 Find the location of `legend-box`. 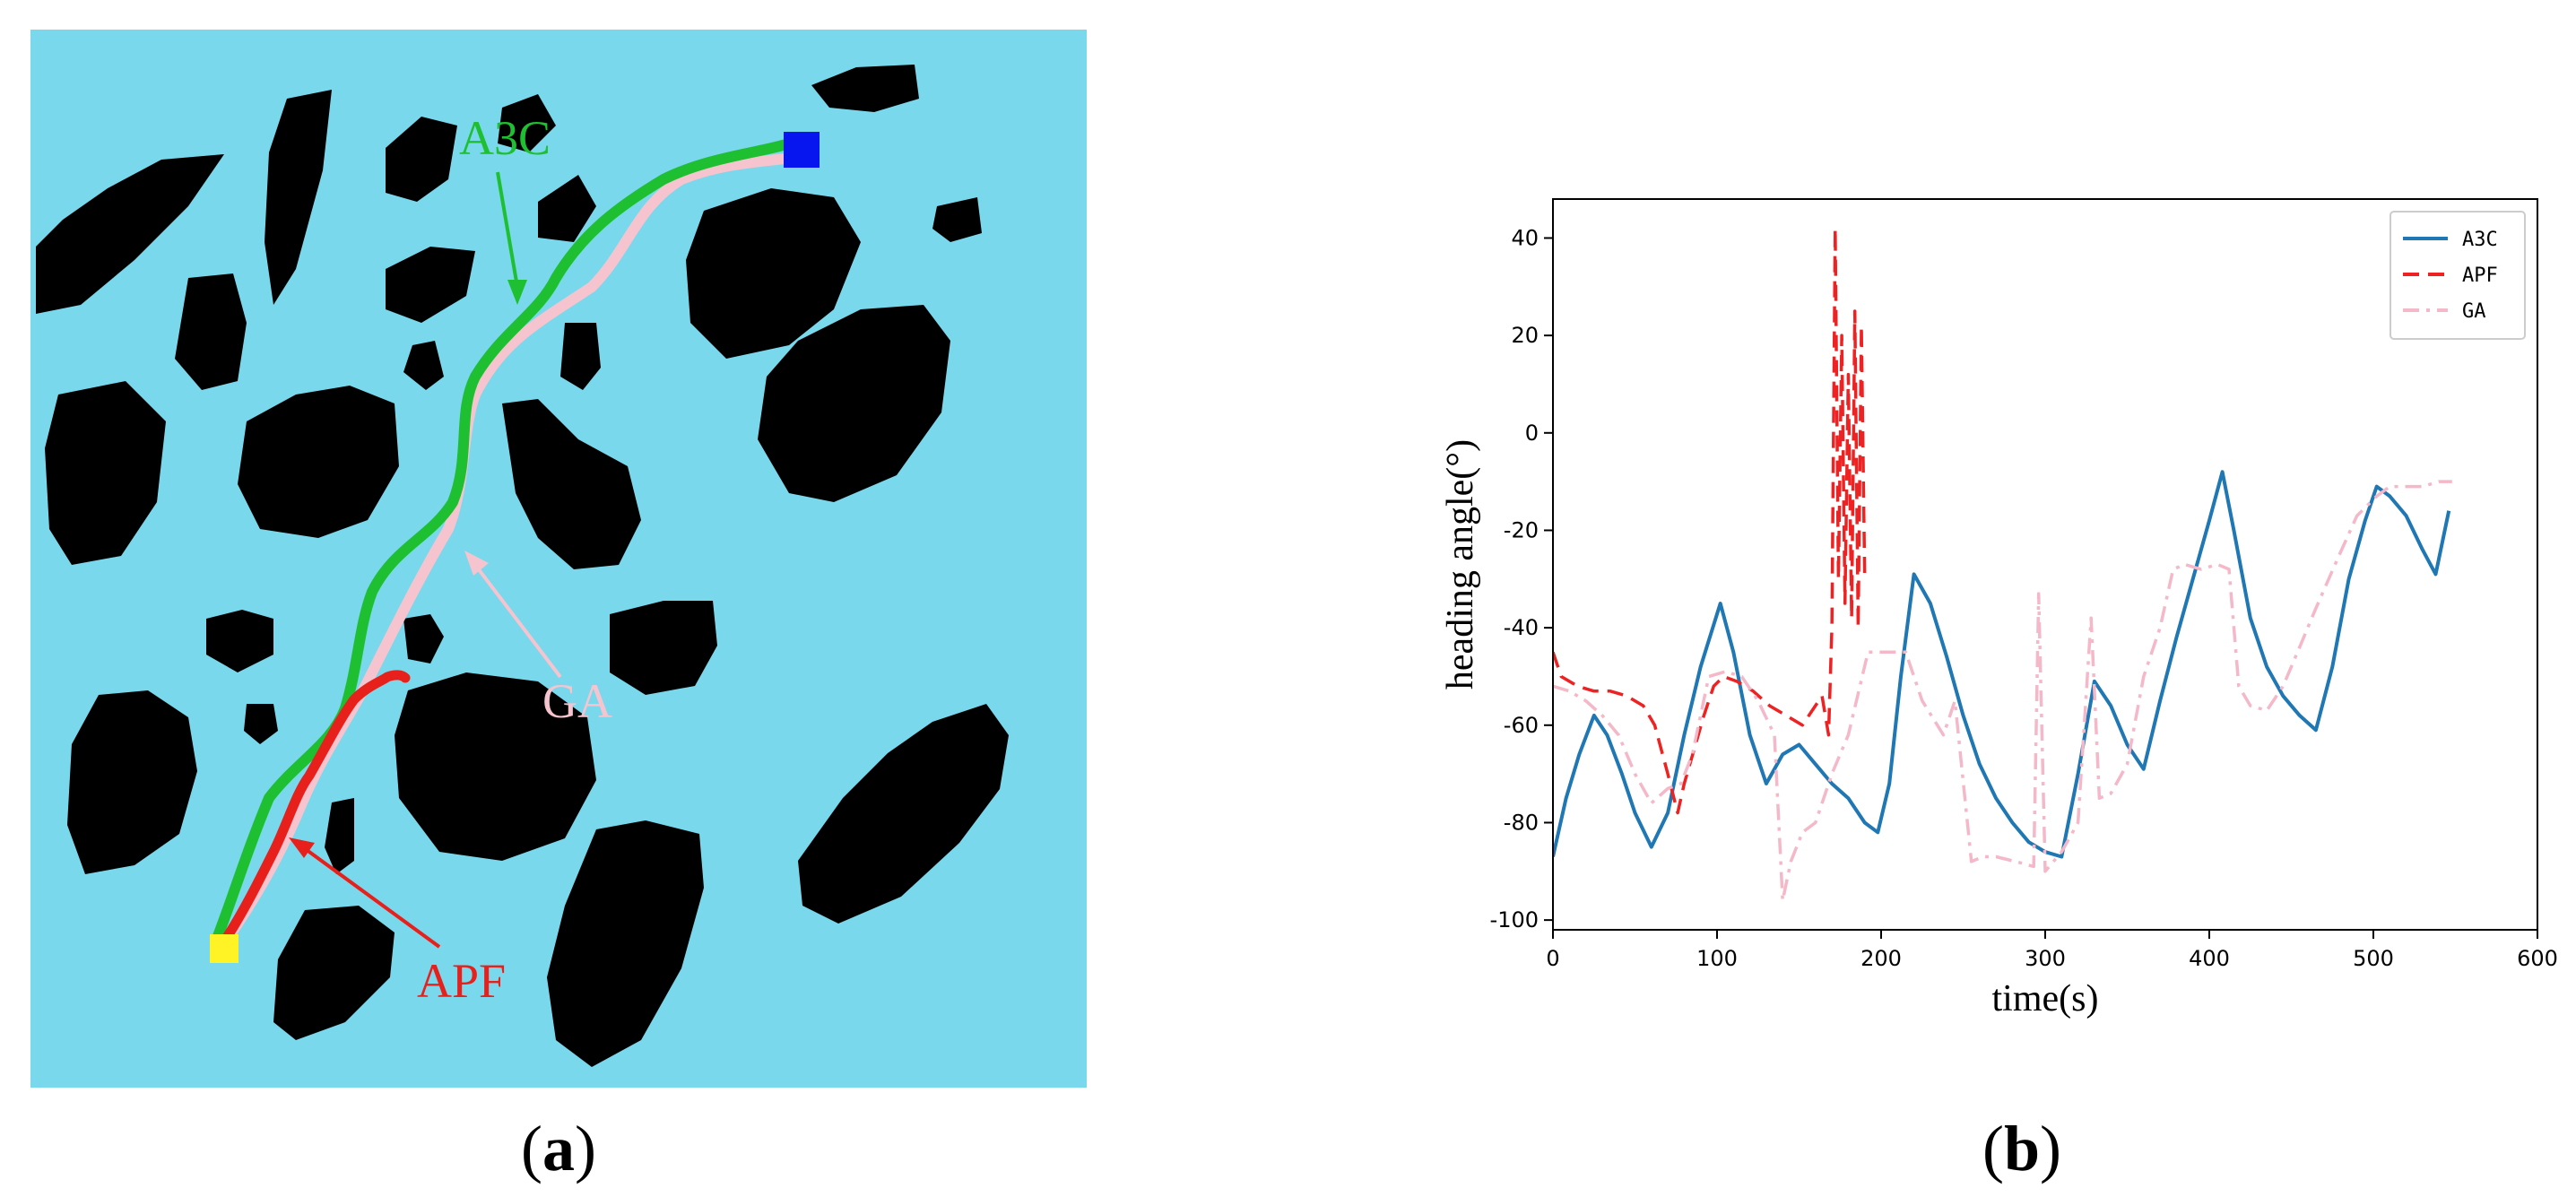

legend-box is located at coordinates (2458, 276).